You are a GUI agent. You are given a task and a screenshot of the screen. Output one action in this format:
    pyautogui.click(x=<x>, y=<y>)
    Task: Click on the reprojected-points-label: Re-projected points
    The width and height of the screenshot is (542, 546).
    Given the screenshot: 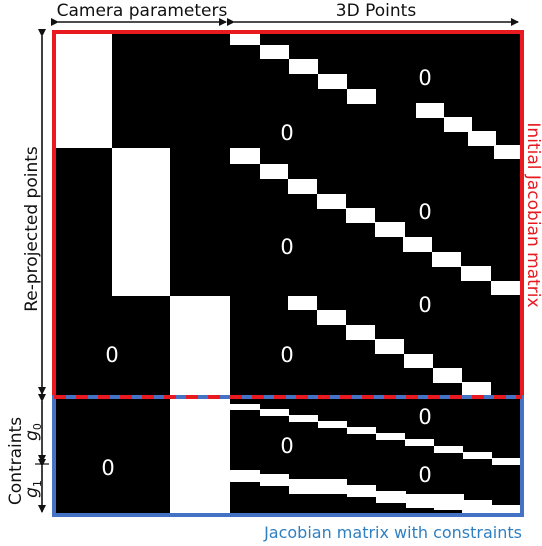 What is the action you would take?
    pyautogui.click(x=32, y=229)
    